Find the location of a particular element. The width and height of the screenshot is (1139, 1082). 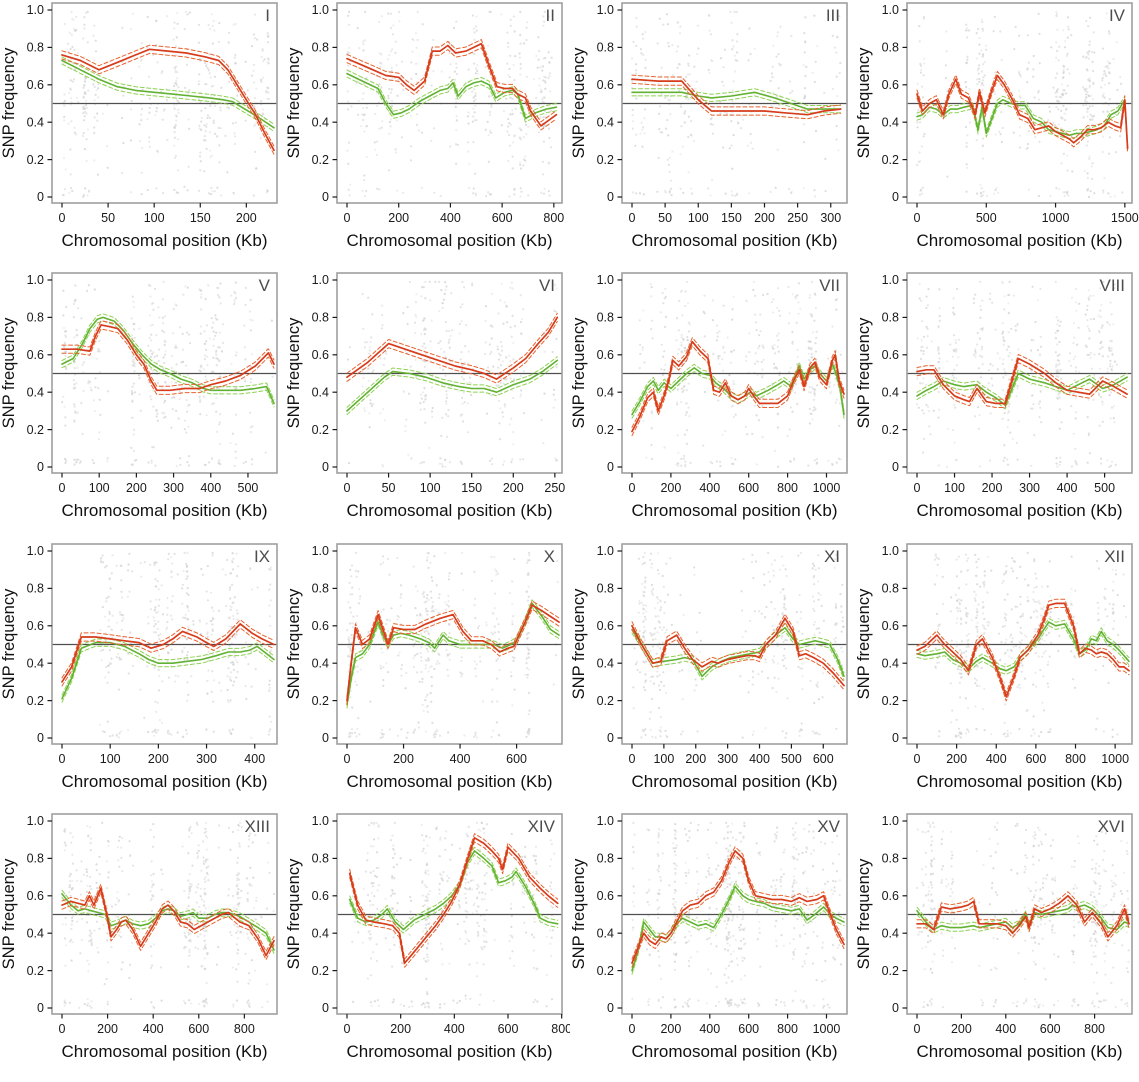

x-tick-label: 100 is located at coordinates (954, 488).